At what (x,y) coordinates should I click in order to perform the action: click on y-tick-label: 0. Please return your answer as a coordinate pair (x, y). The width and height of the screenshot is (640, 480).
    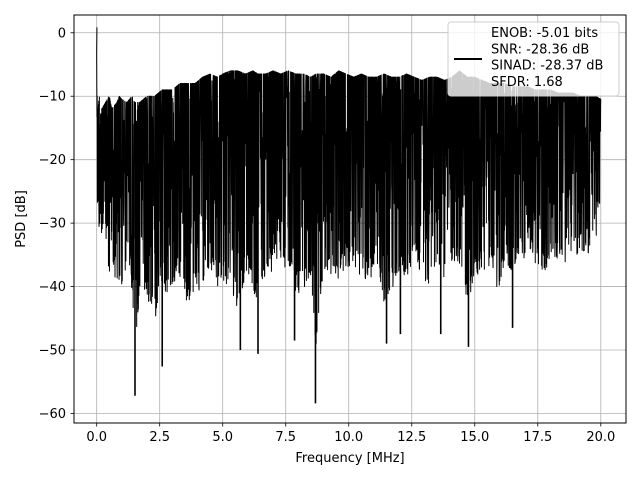
    Looking at the image, I should click on (62, 33).